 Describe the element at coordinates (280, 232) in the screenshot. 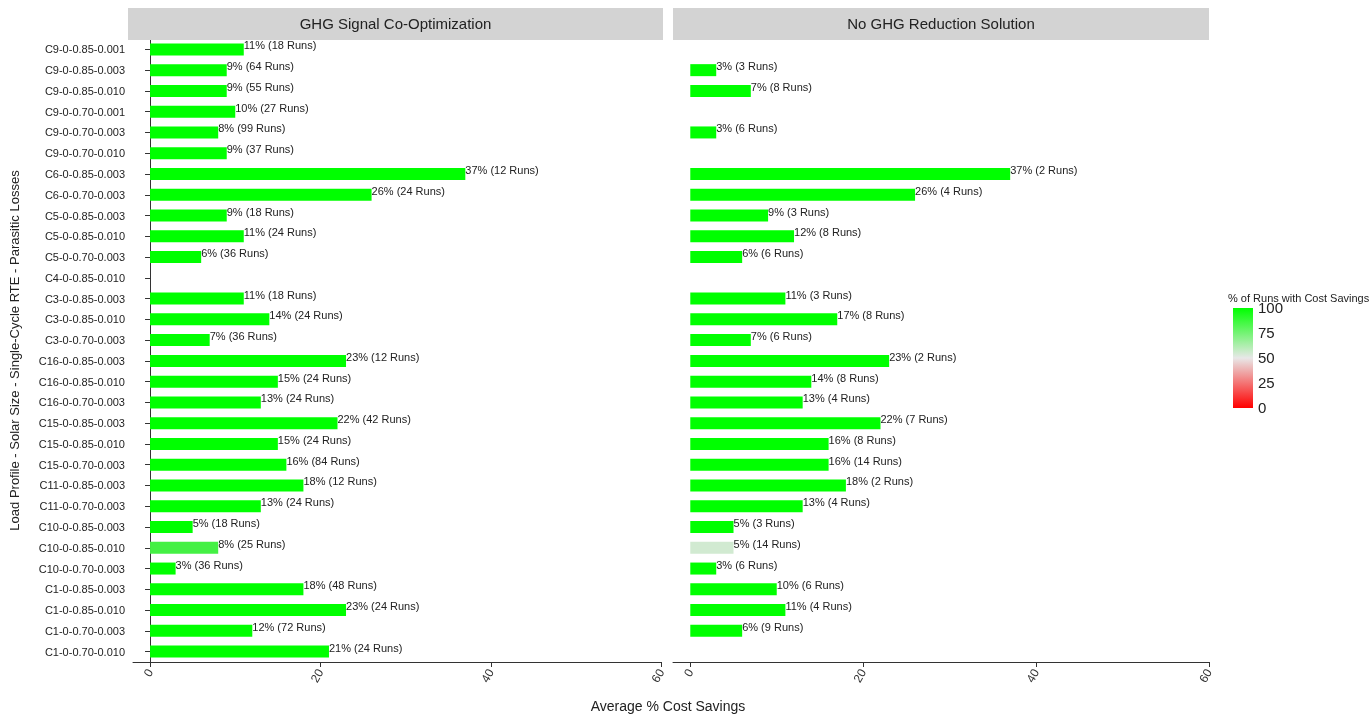

I see `data-label: 11% (24 Runs)` at that location.